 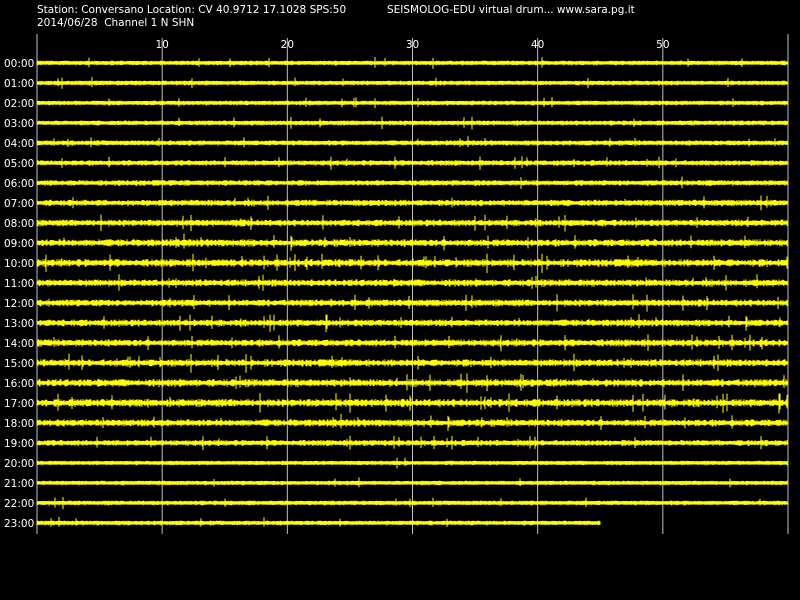 I want to click on row-label-1400: 14:00, so click(x=19, y=344).